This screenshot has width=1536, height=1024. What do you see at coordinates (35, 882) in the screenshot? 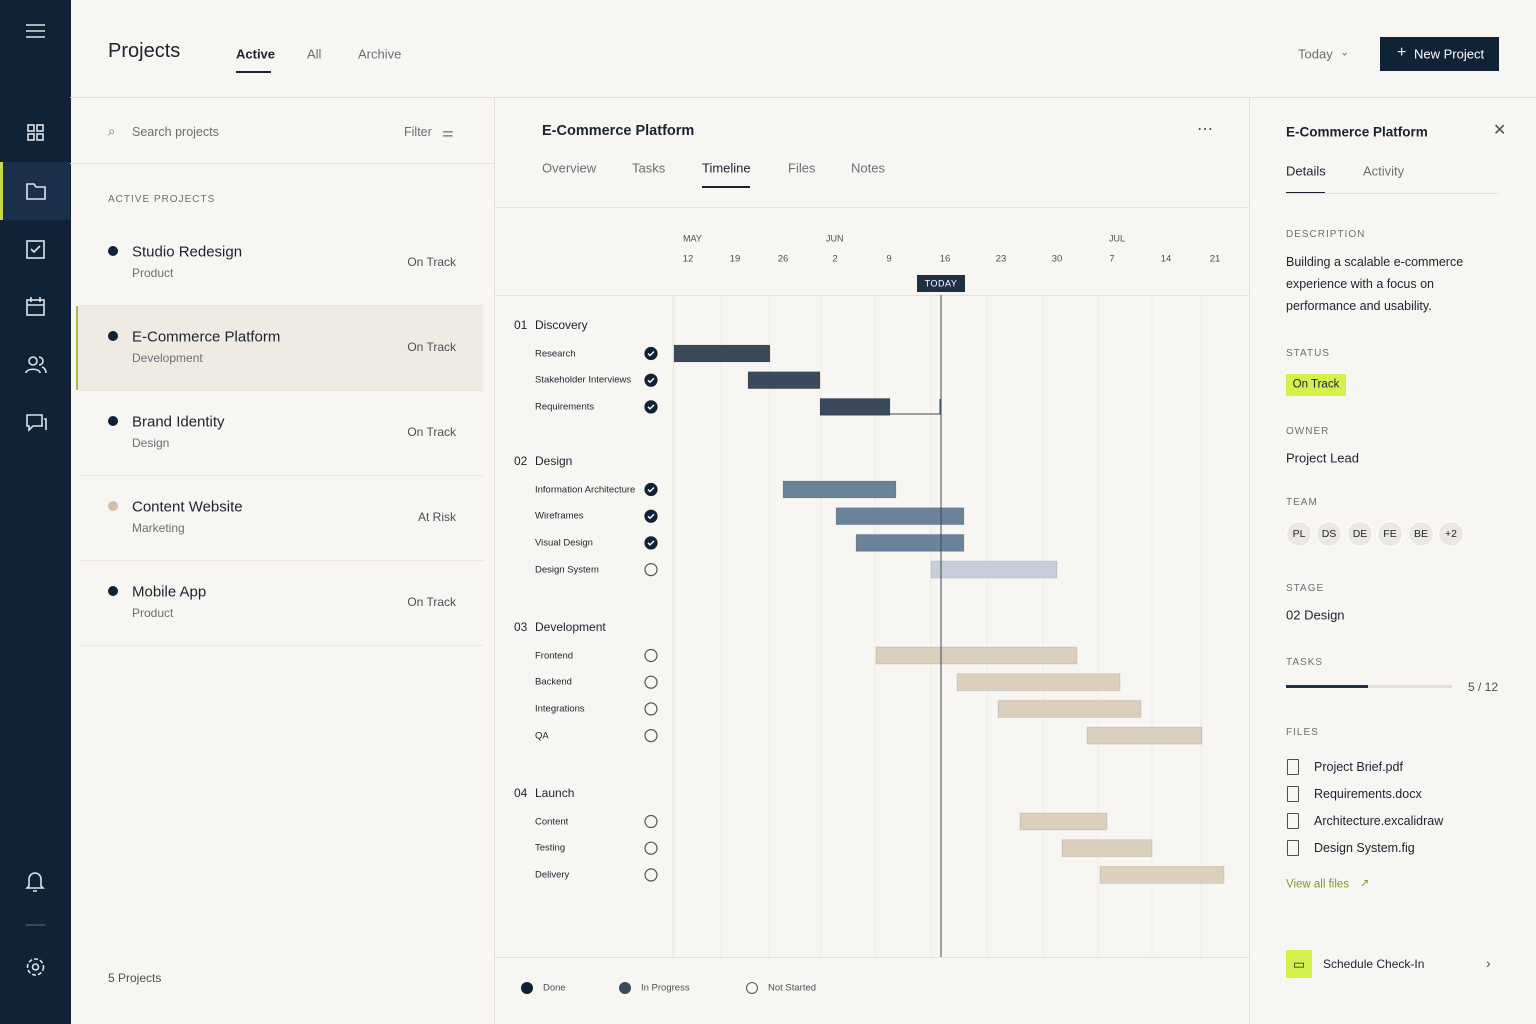
I see `notifications-icon` at bounding box center [35, 882].